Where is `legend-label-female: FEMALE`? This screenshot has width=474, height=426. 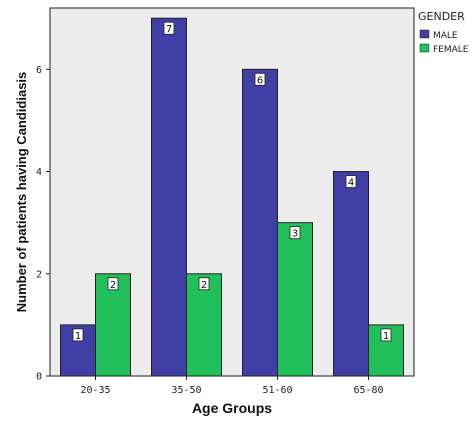 legend-label-female: FEMALE is located at coordinates (451, 50).